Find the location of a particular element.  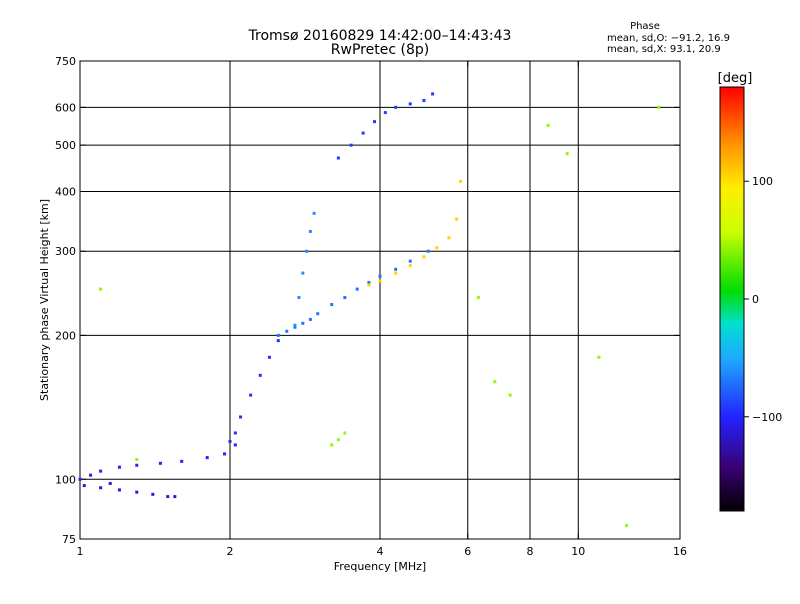

x-tick-label: 8 is located at coordinates (530, 551).